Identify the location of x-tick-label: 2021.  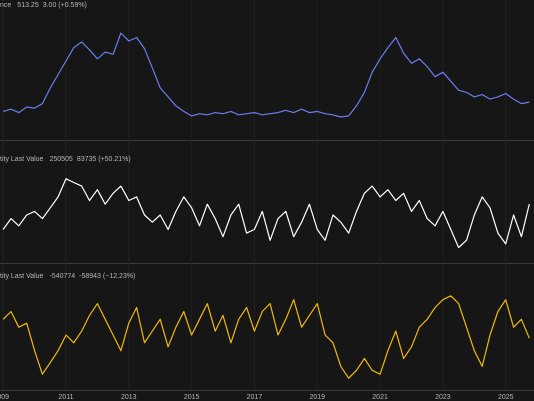
(380, 397).